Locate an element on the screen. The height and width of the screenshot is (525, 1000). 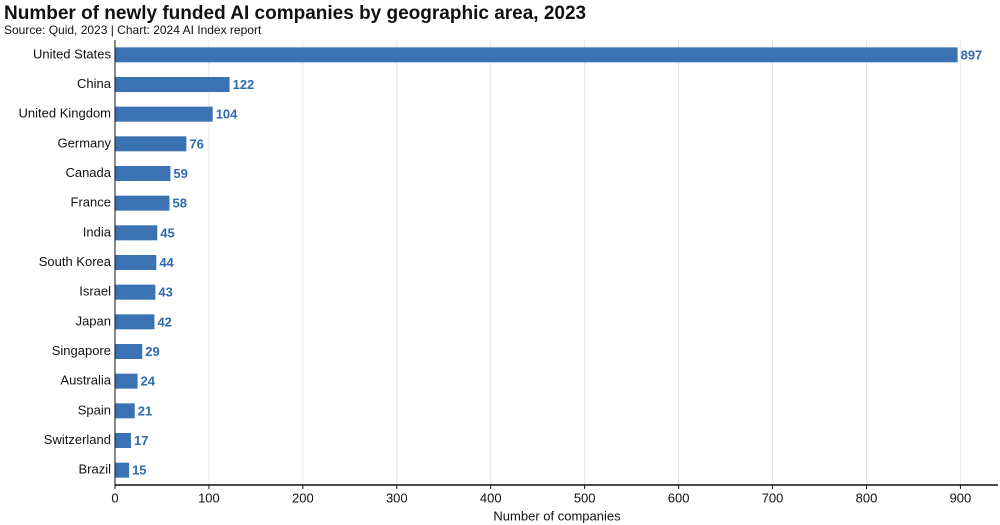
y-tick-label: Australia is located at coordinates (85, 380).